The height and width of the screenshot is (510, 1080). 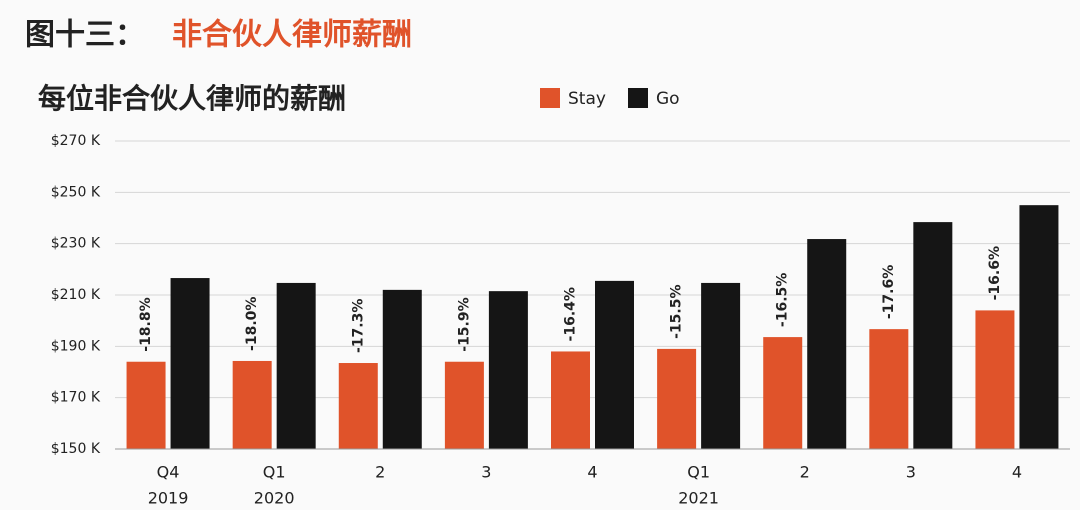 I want to click on y-tick-label: $150 K, so click(x=76, y=449).